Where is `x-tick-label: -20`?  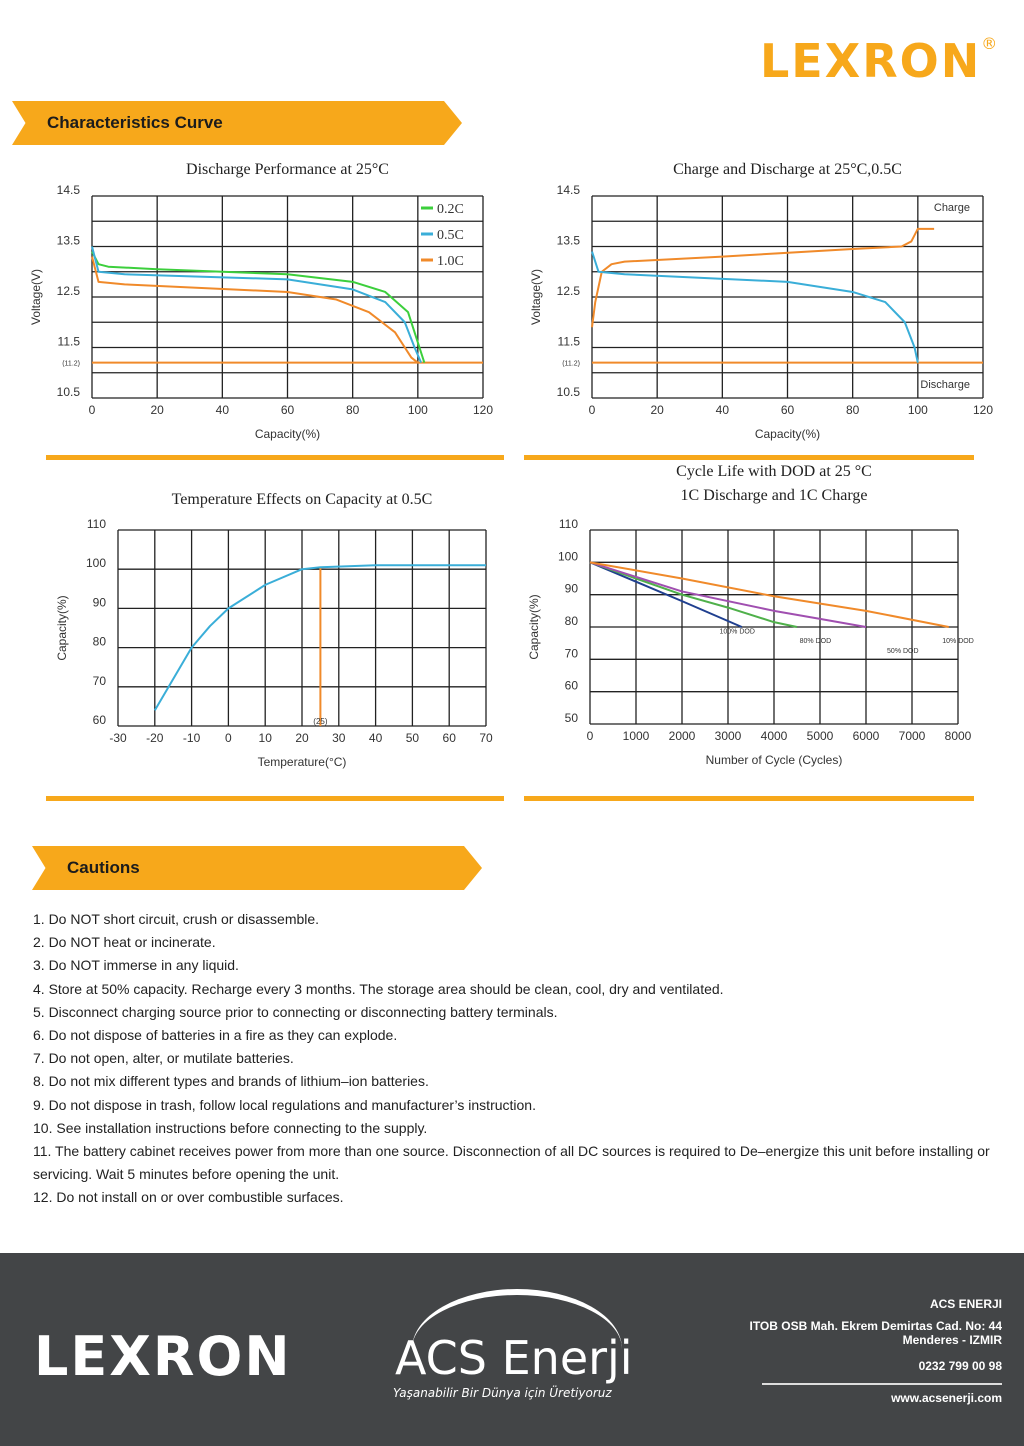
x-tick-label: -20 is located at coordinates (155, 738).